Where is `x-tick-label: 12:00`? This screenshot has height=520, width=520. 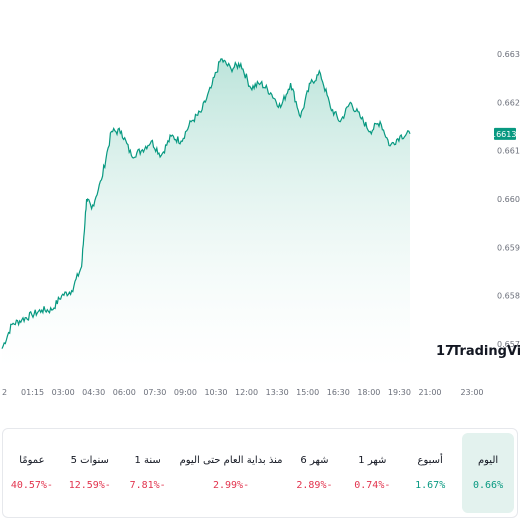 x-tick-label: 12:00 is located at coordinates (246, 392).